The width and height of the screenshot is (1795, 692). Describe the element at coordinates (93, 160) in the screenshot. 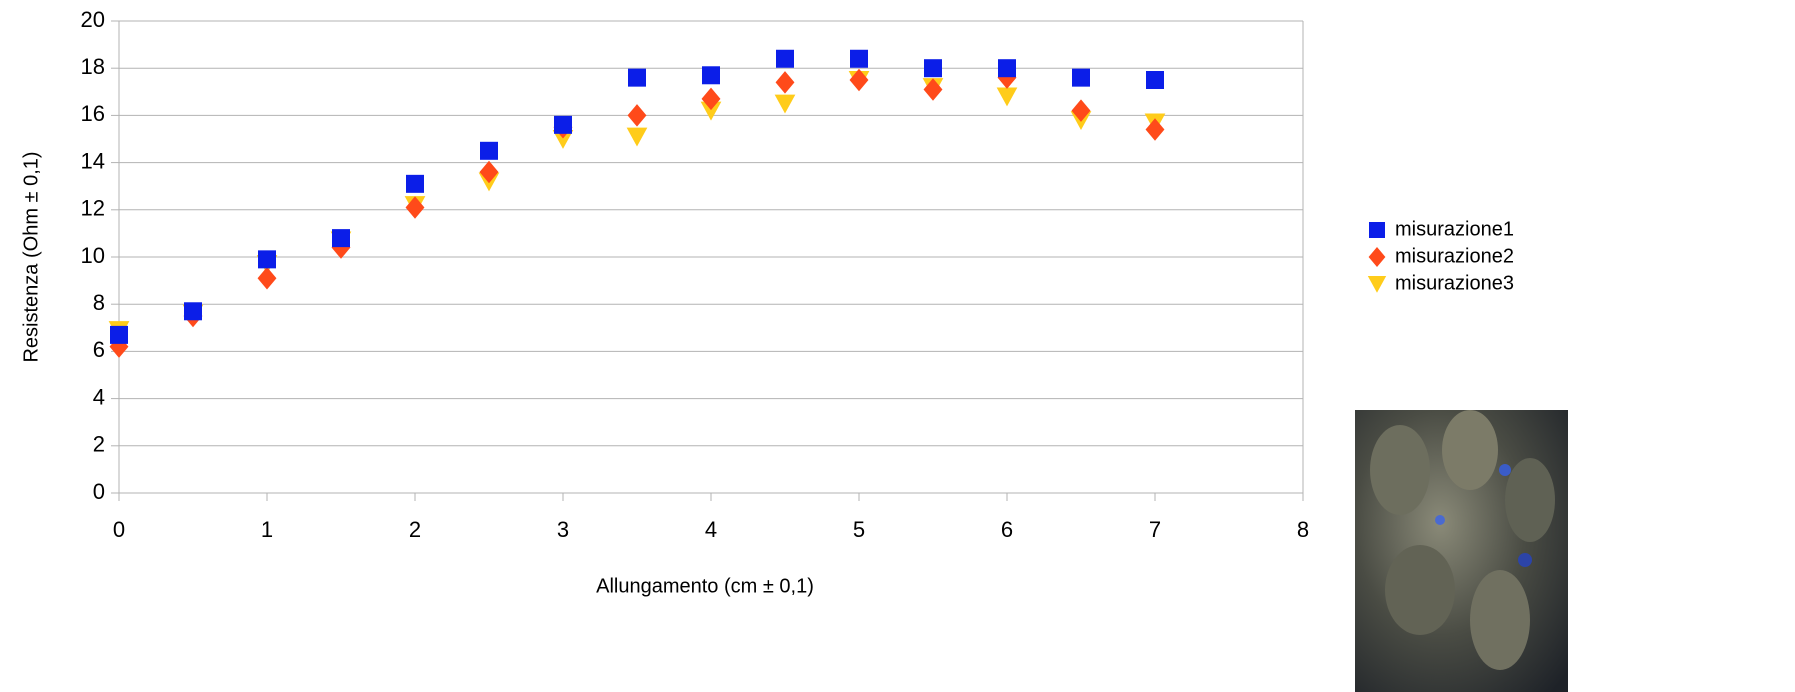

I see `y-tick-label: 14` at that location.